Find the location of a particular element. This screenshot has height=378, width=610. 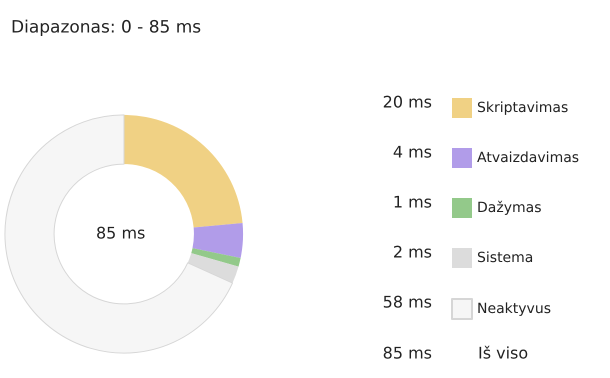

data-label: 1 ms is located at coordinates (412, 202).